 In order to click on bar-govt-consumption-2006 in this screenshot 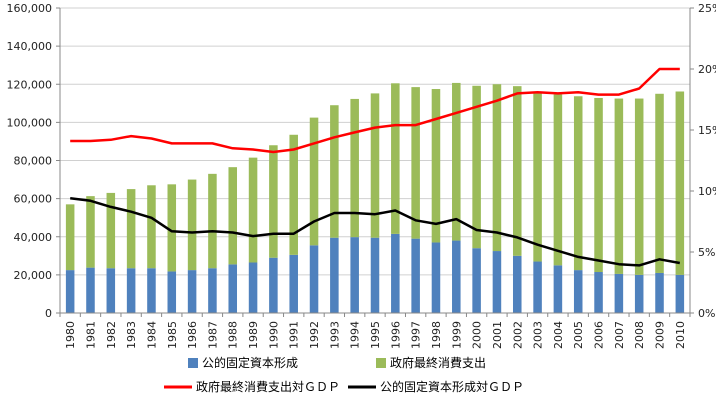, I will do `click(598, 185)`.